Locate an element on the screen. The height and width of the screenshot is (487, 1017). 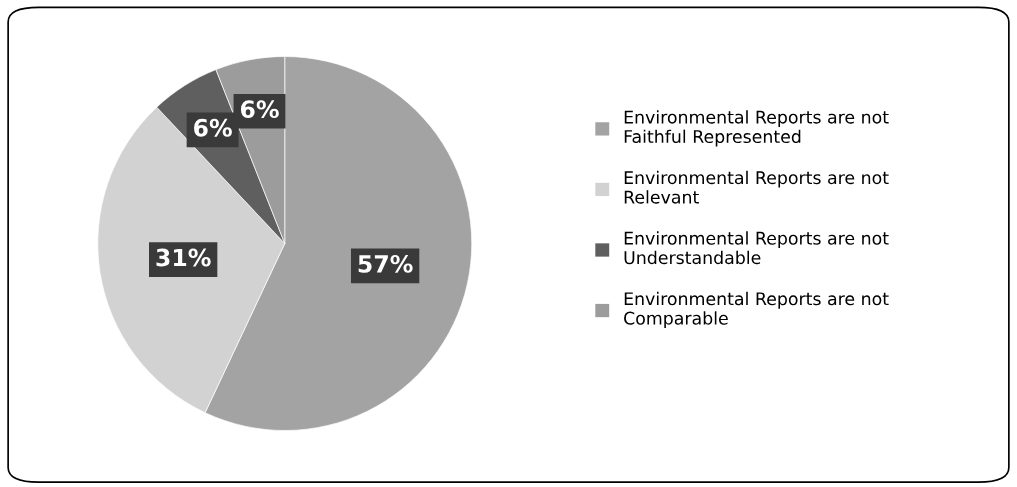
legend-label: Environmental Reports are not Faithful Represented is located at coordinates (756, 128).